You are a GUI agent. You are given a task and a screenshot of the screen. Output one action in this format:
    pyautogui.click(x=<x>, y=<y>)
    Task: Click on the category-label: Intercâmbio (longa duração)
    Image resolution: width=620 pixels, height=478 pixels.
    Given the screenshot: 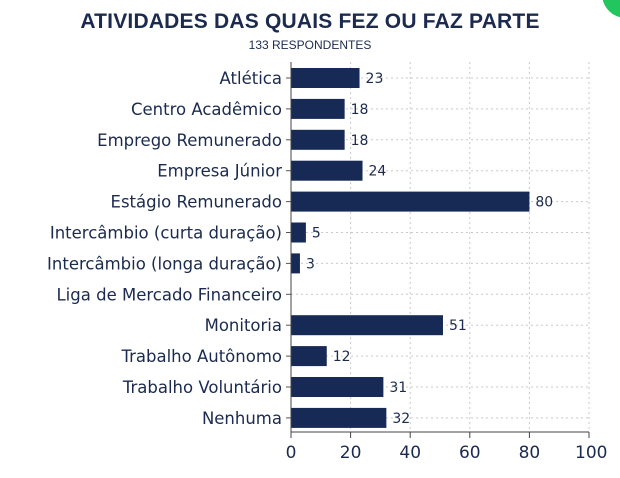 What is the action you would take?
    pyautogui.click(x=164, y=263)
    